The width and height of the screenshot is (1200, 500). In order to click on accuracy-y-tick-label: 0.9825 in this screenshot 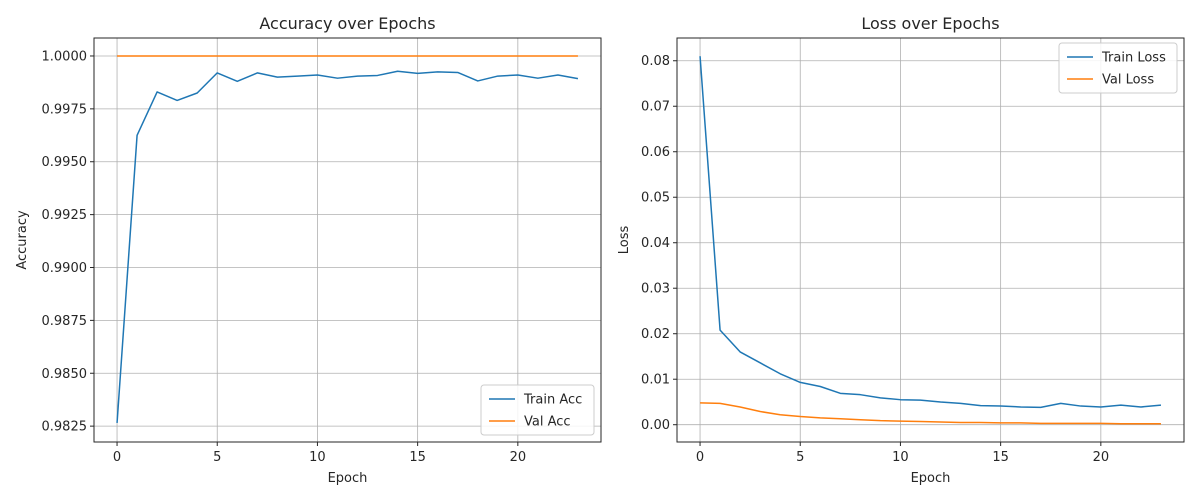, I will do `click(65, 427)`.